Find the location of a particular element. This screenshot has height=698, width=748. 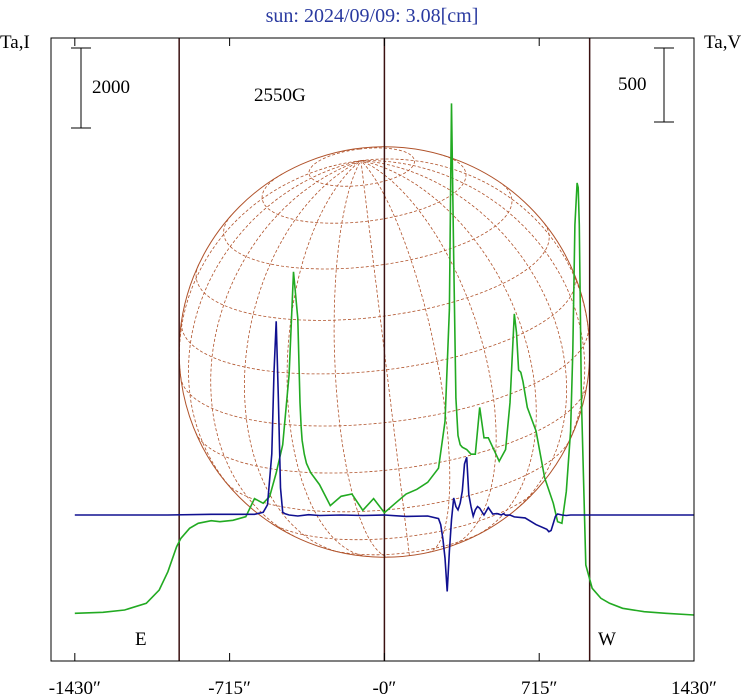

field-strength-annotation: 2550G is located at coordinates (280, 95).